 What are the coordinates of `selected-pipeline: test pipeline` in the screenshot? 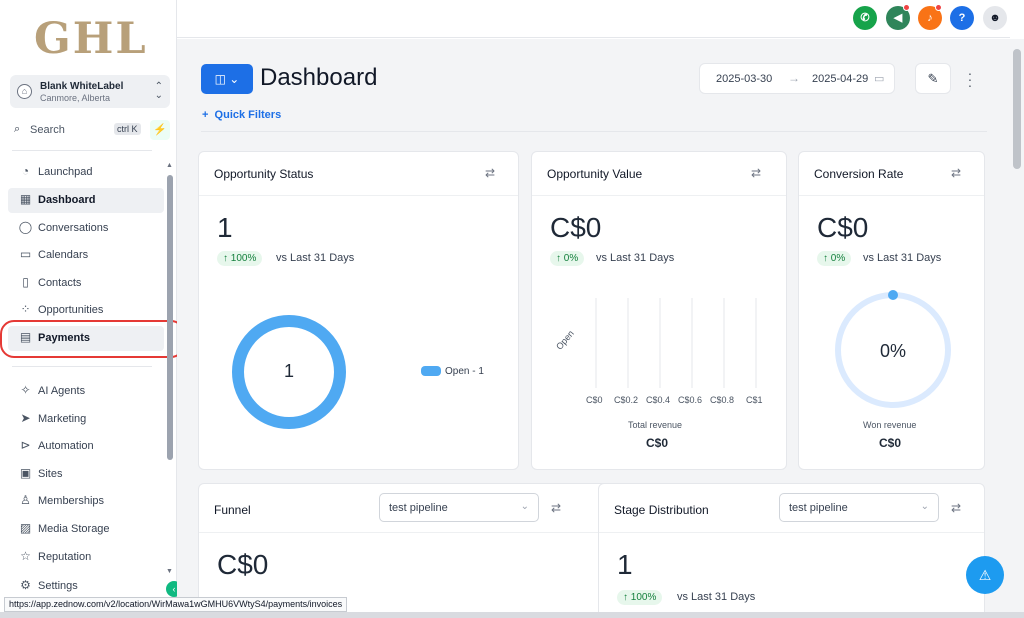 It's located at (818, 508).